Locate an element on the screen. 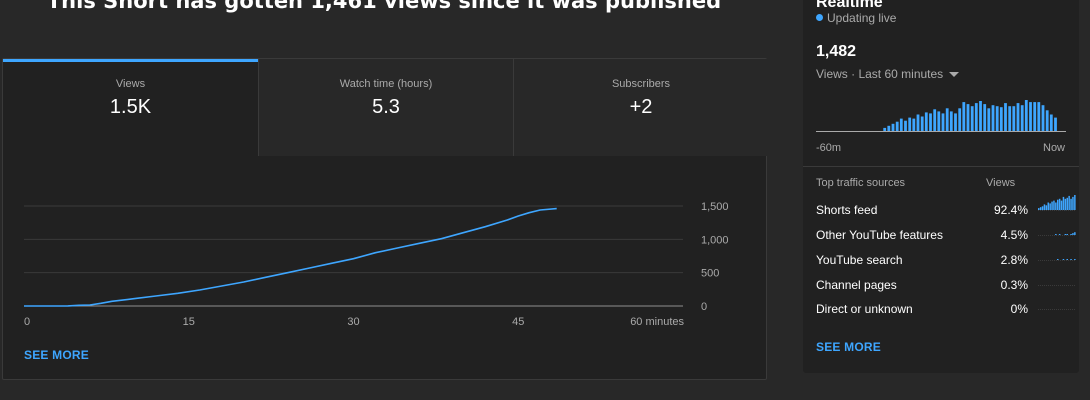 Image resolution: width=1090 pixels, height=400 pixels. tab-watch-time-value: 5.3 is located at coordinates (386, 107).